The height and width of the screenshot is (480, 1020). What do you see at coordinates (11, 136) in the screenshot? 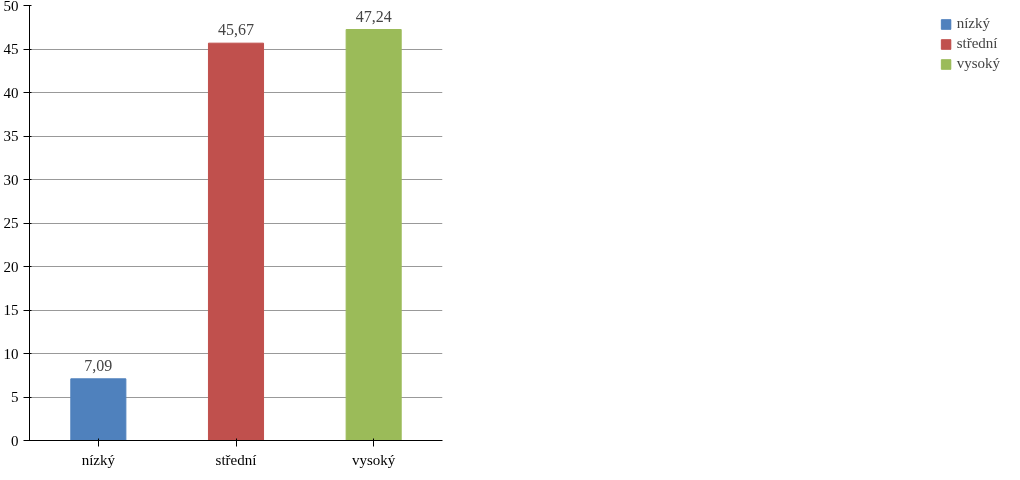
I see `y-tick-label: 35` at bounding box center [11, 136].